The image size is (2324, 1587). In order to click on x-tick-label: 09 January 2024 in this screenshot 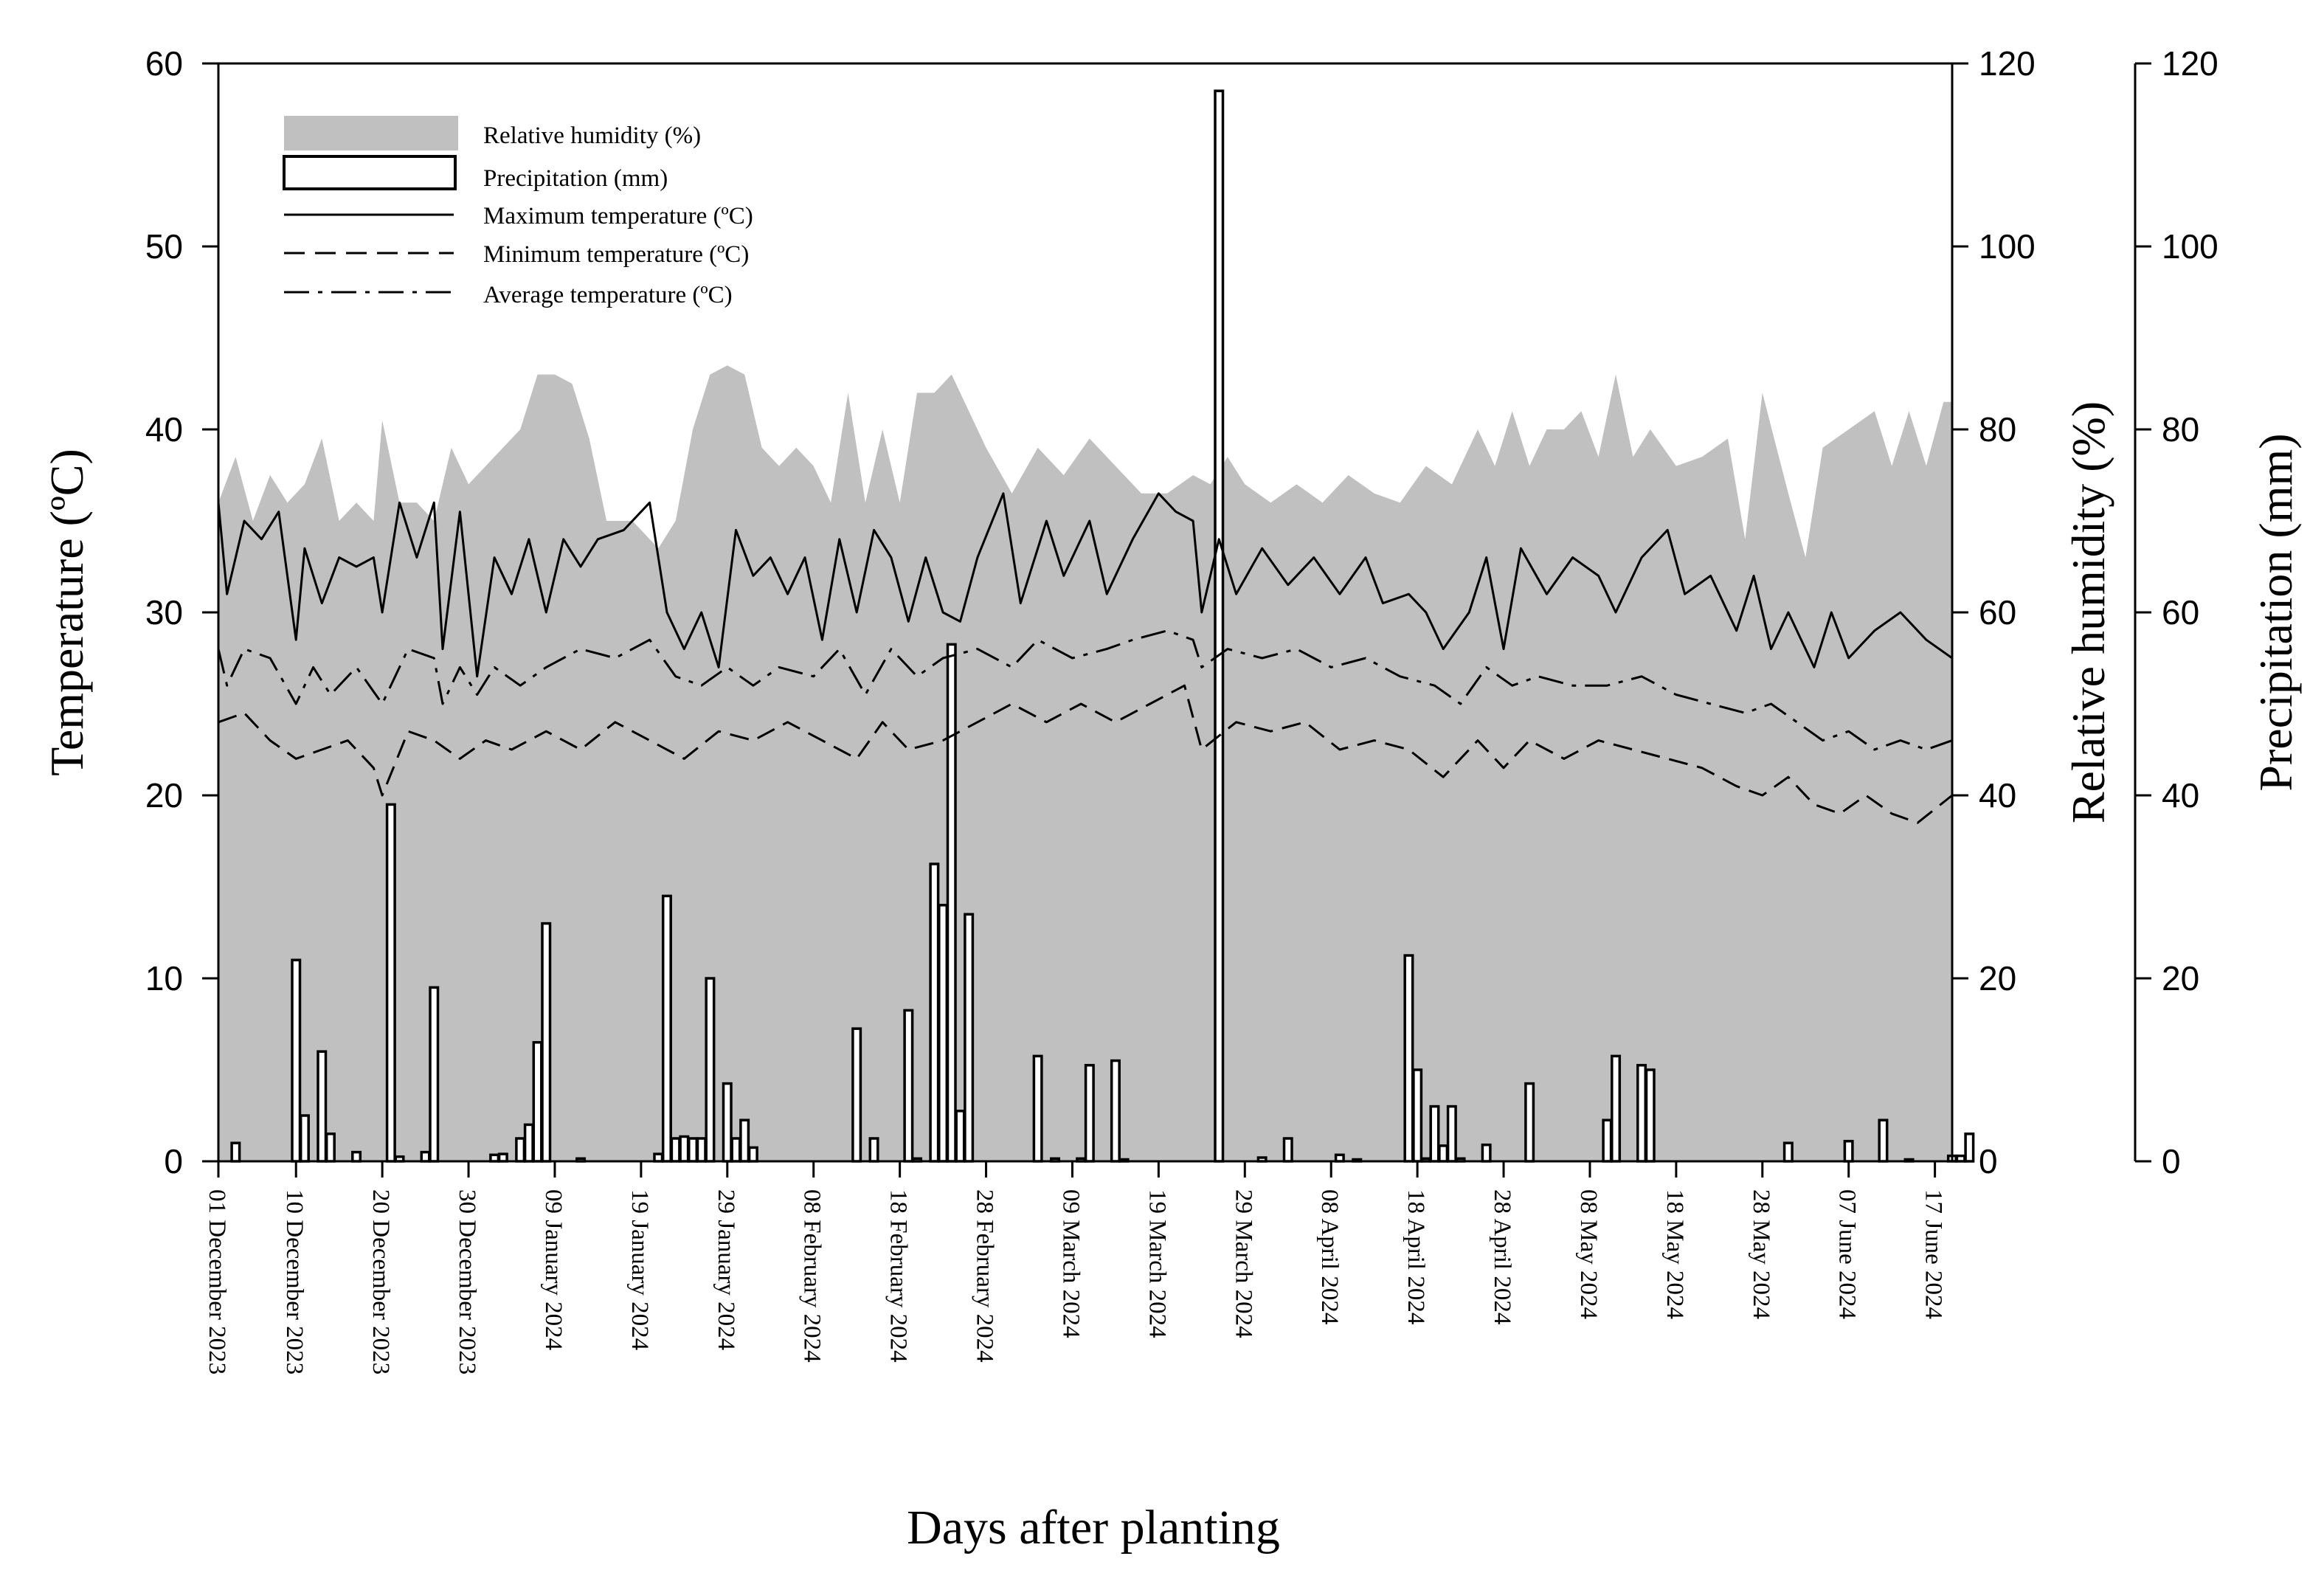, I will do `click(553, 1269)`.